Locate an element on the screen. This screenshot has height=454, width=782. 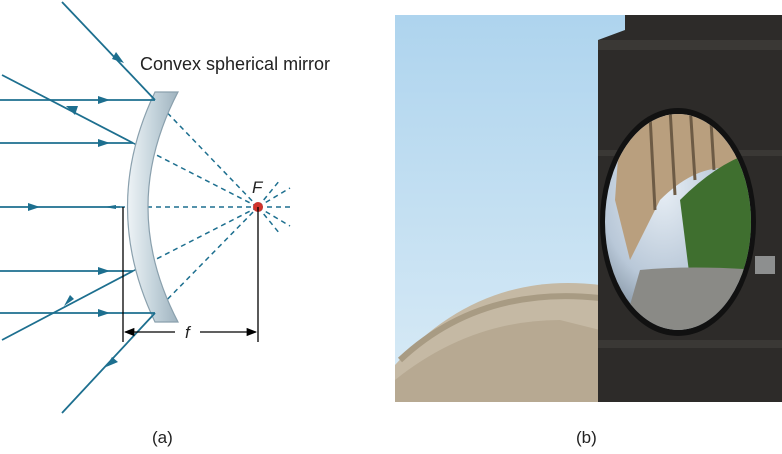
diagram-title: Convex spherical mirror is located at coordinates (235, 64).